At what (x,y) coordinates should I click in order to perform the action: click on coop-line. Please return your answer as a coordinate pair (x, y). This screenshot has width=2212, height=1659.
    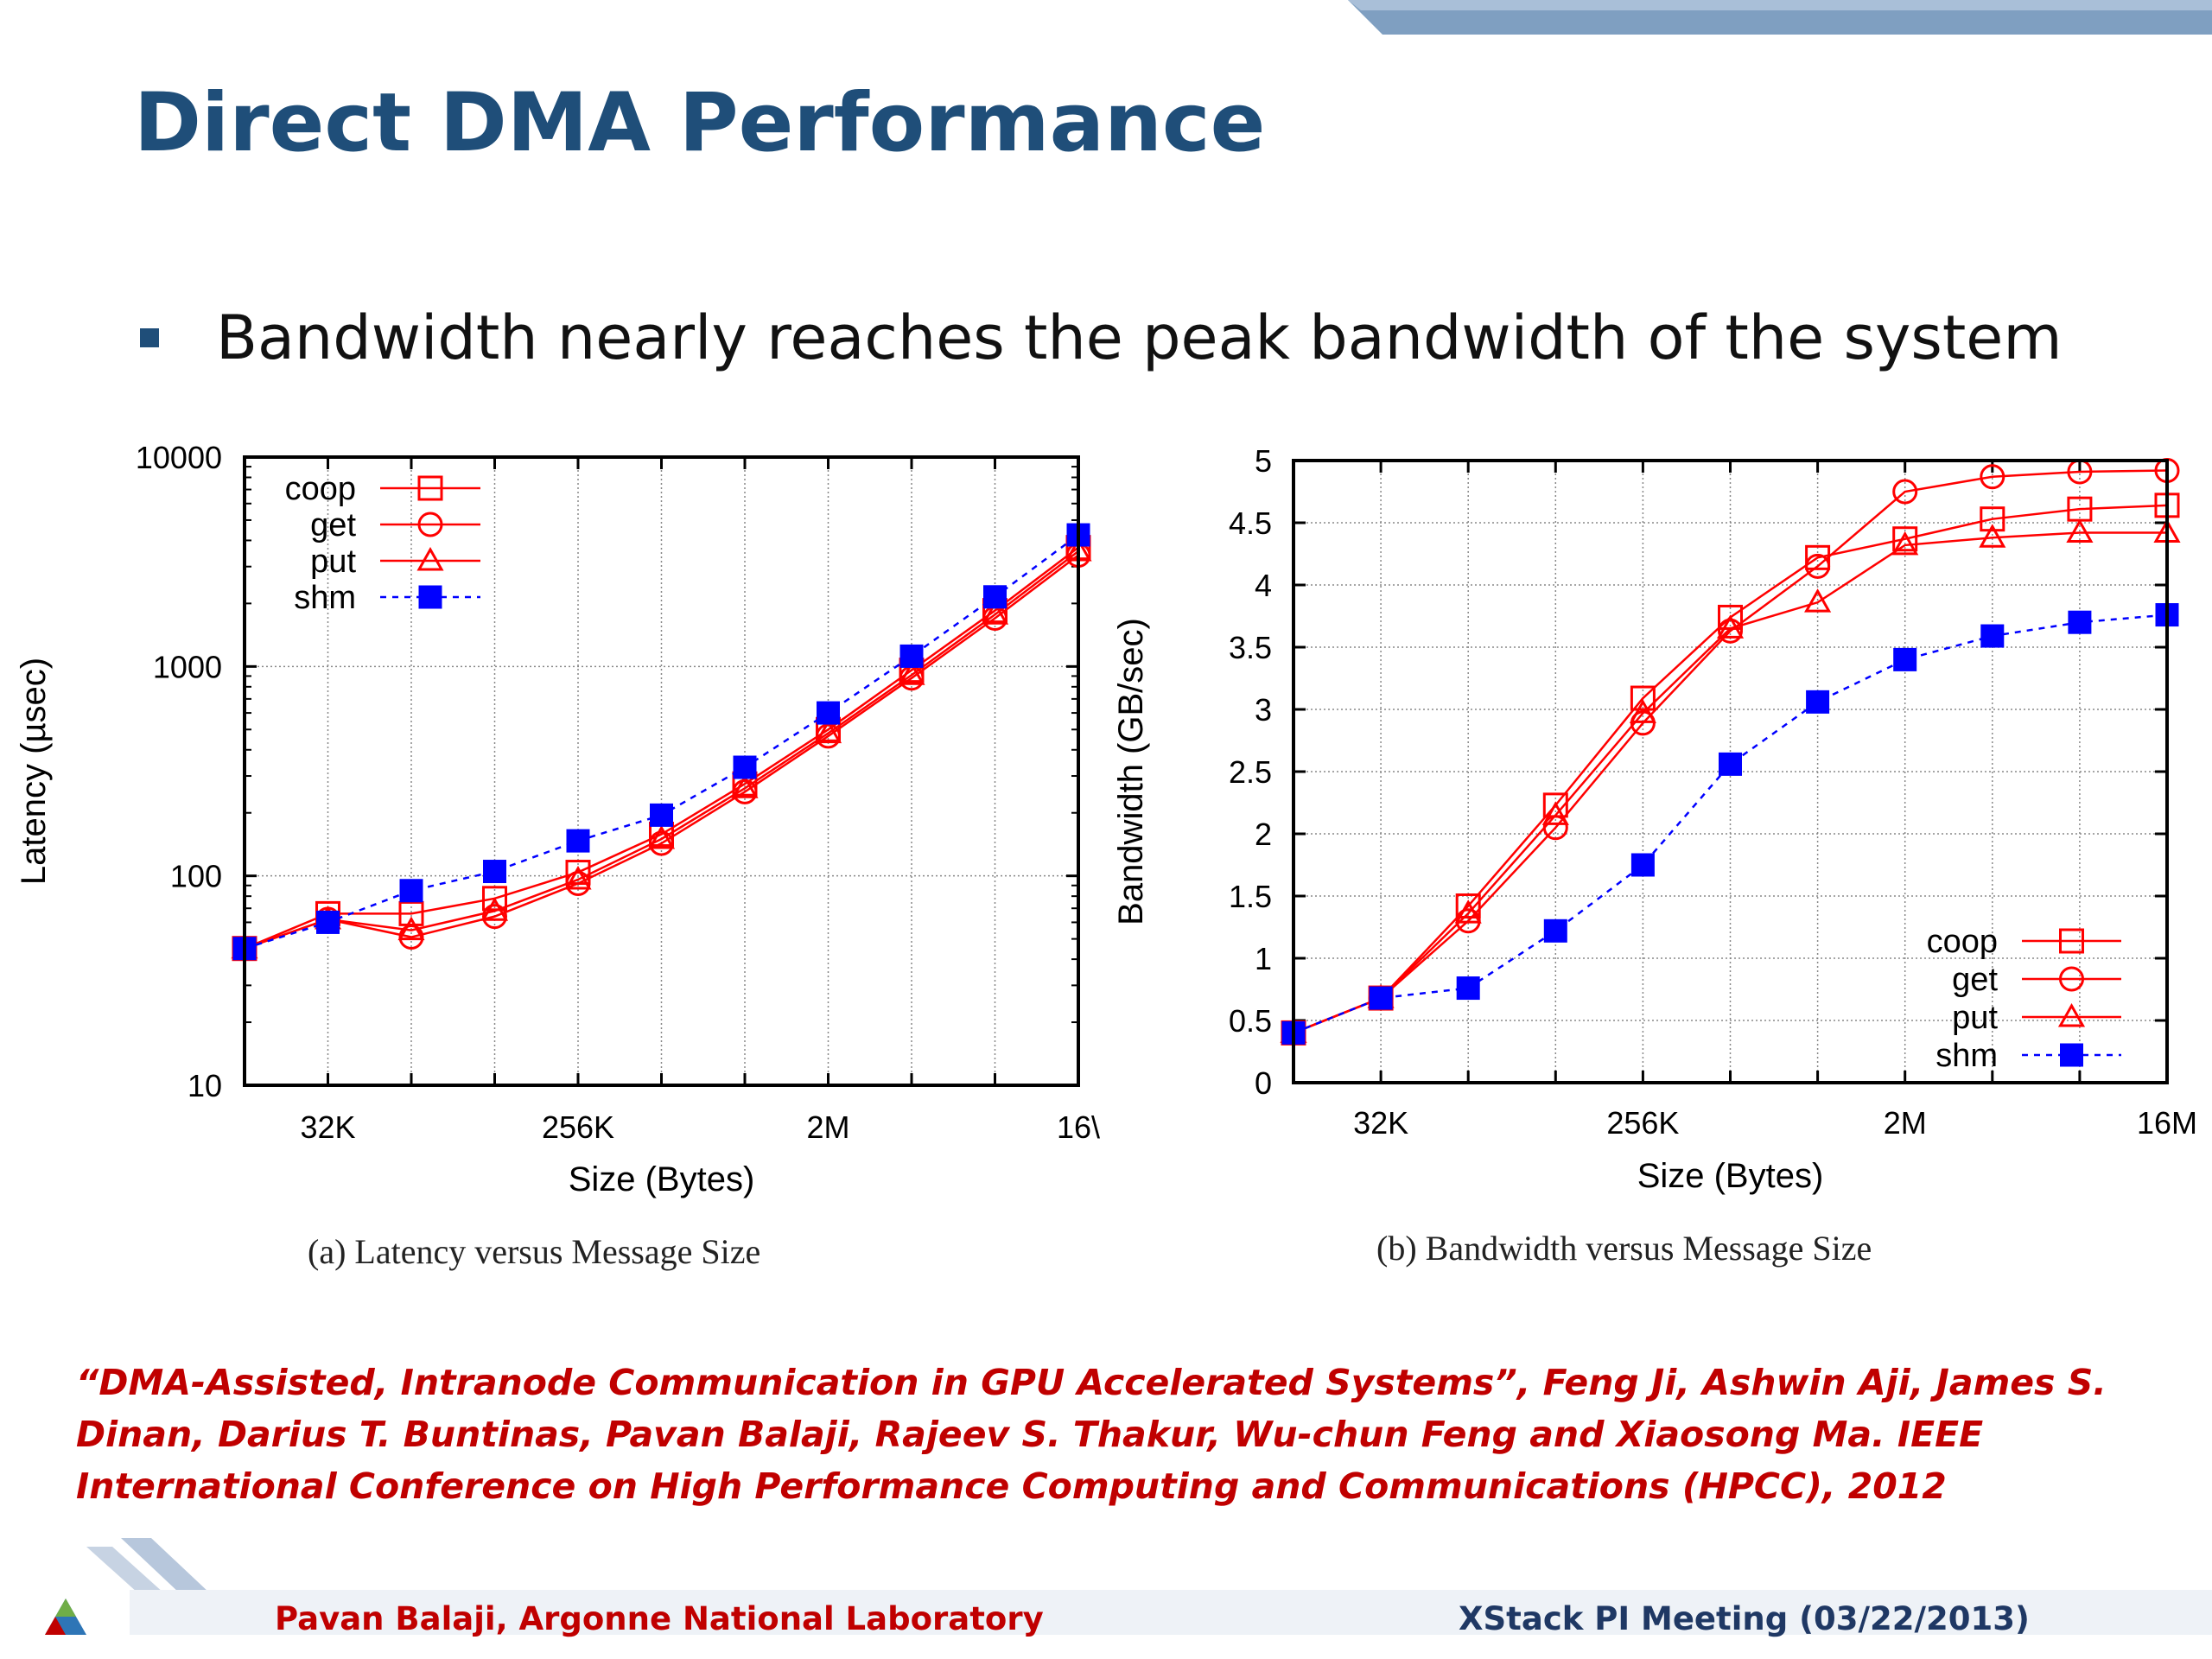
    Looking at the image, I should click on (661, 748).